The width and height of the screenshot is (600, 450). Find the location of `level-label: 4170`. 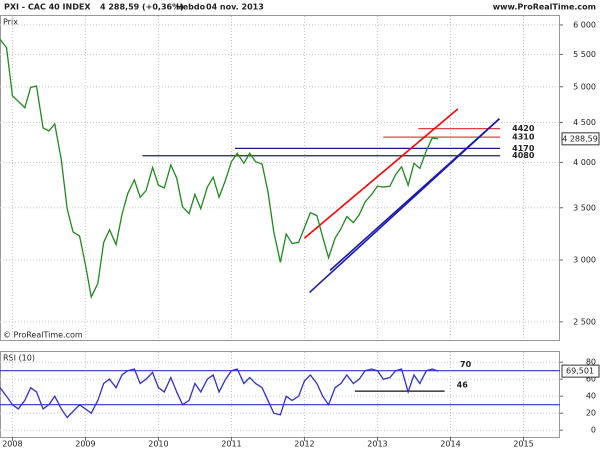

level-label: 4170 is located at coordinates (523, 148).